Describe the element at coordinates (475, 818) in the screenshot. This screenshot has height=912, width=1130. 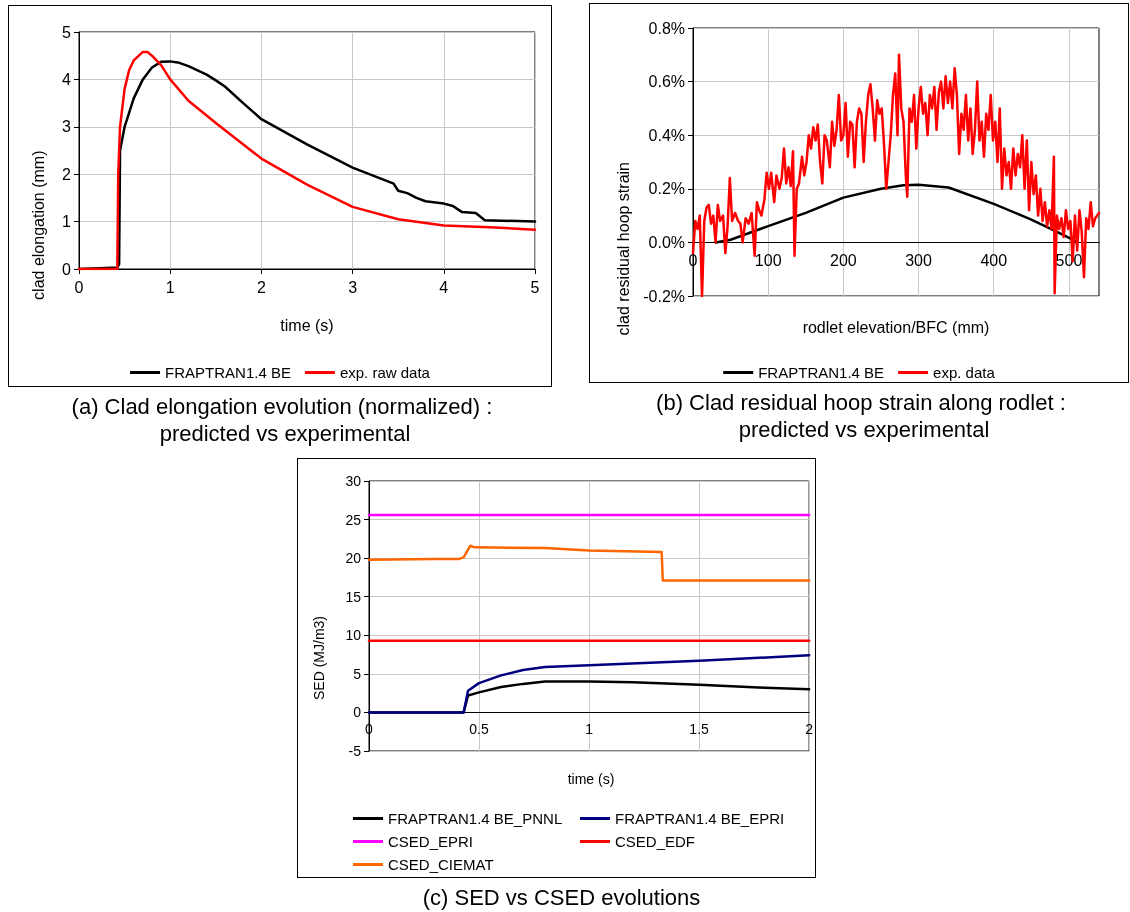
I see `legend-label: FRAPTRAN1.4 BE_PNNL` at that location.